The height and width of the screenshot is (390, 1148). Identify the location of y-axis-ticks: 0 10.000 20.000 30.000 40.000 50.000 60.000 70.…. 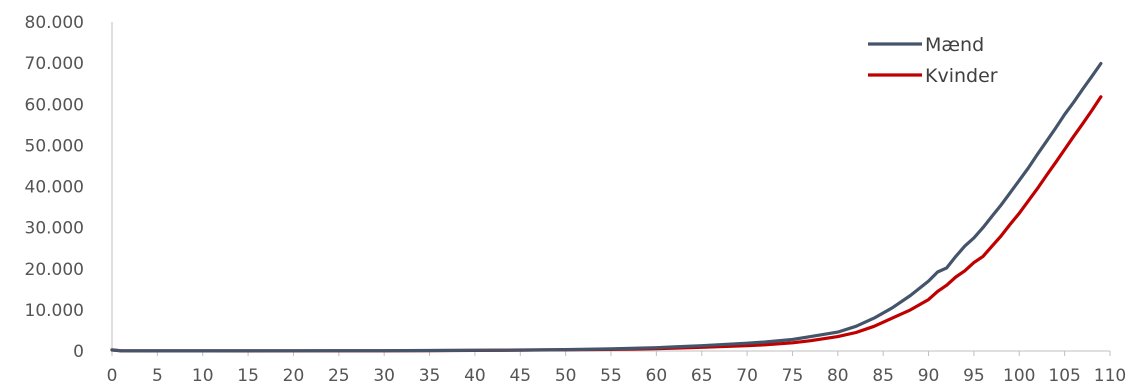
(54, 187).